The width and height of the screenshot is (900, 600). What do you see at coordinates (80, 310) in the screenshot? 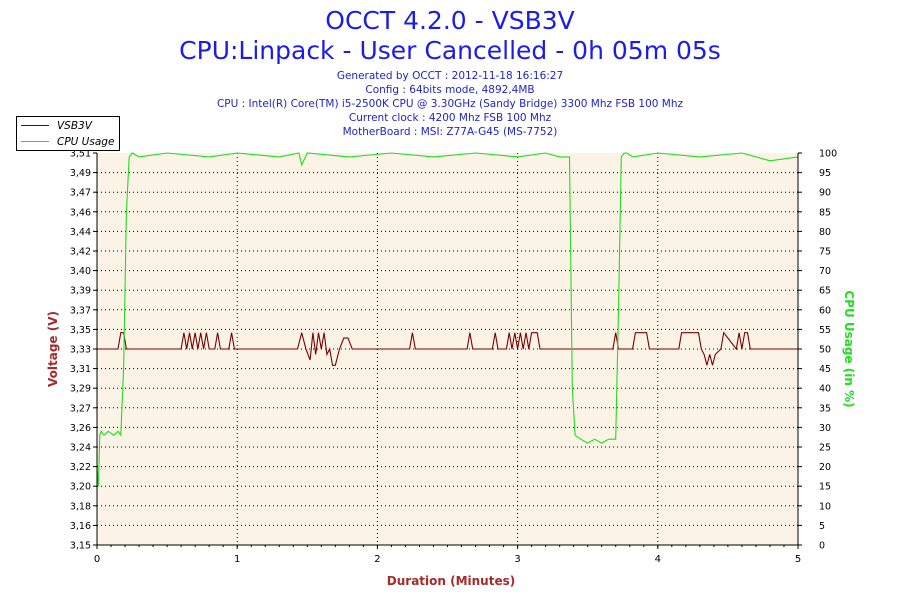
I see `y-left-tick-label: 3,37` at bounding box center [80, 310].